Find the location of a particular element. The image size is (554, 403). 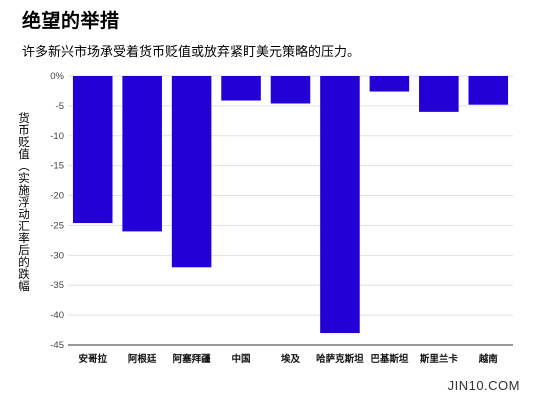

y-tick-label: -30 is located at coordinates (57, 255).